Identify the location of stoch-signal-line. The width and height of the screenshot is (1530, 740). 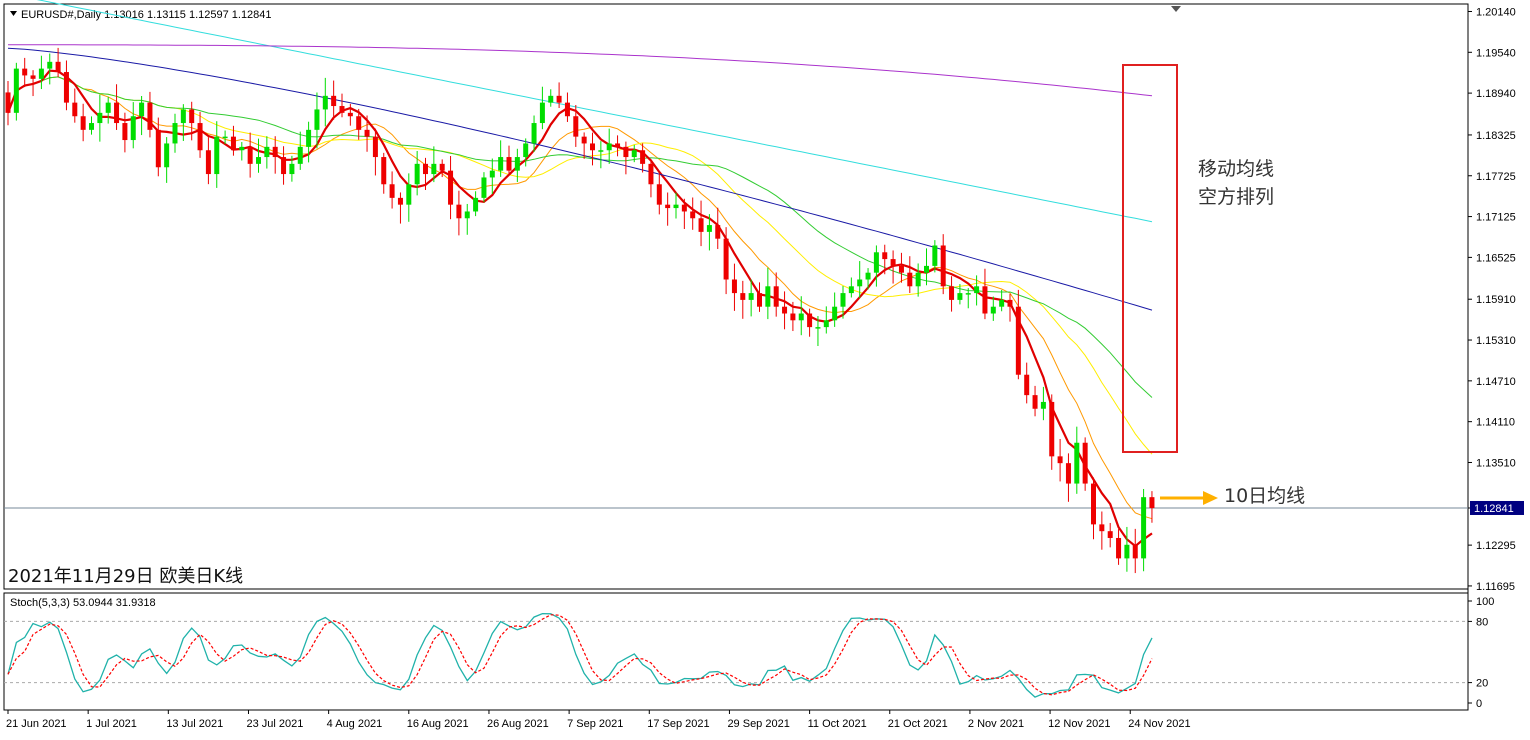
(580, 655).